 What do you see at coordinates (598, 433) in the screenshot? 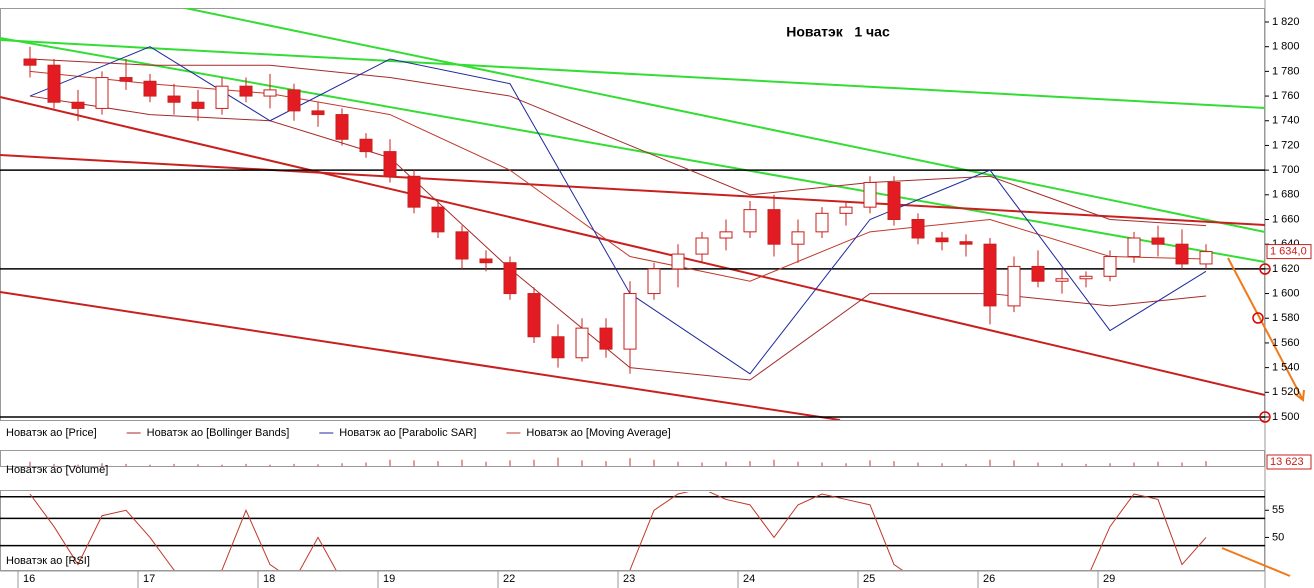
I see `legend-label: Новатэк ао [Moving Average]` at bounding box center [598, 433].